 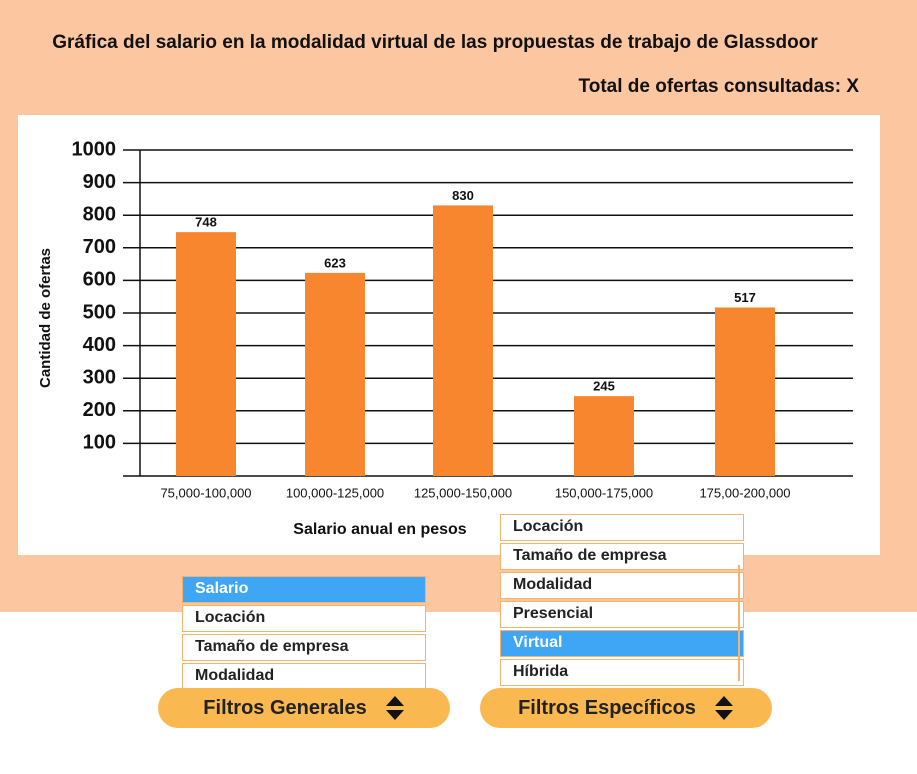 I want to click on button-label: Filtros Específicos, so click(x=607, y=707).